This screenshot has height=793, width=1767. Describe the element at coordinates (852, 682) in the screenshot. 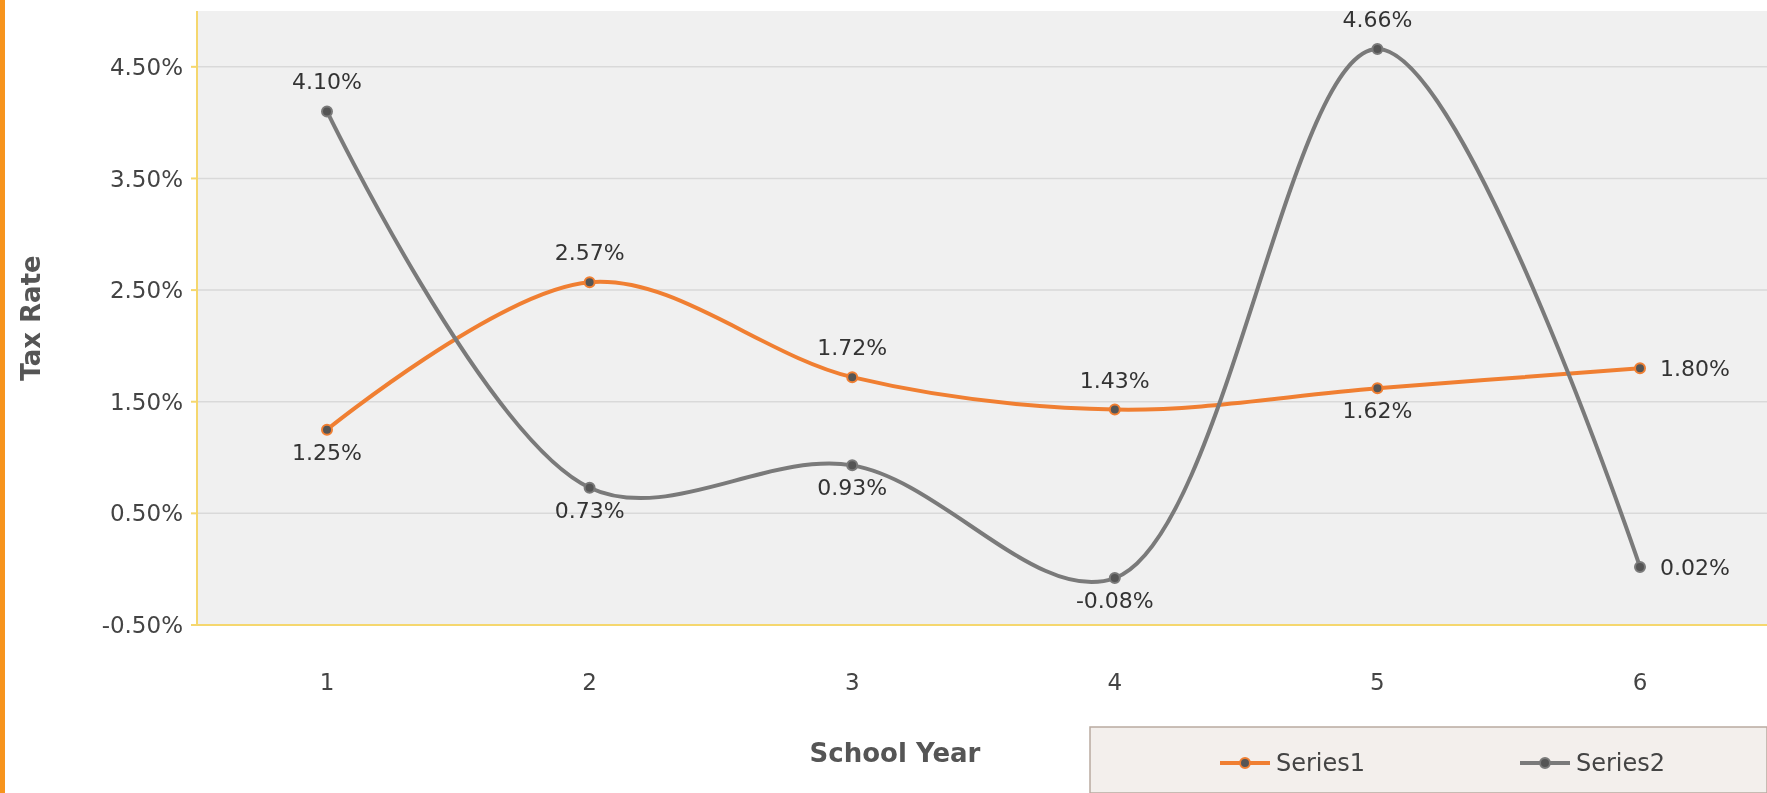

I see `x-tick-label: 3` at that location.